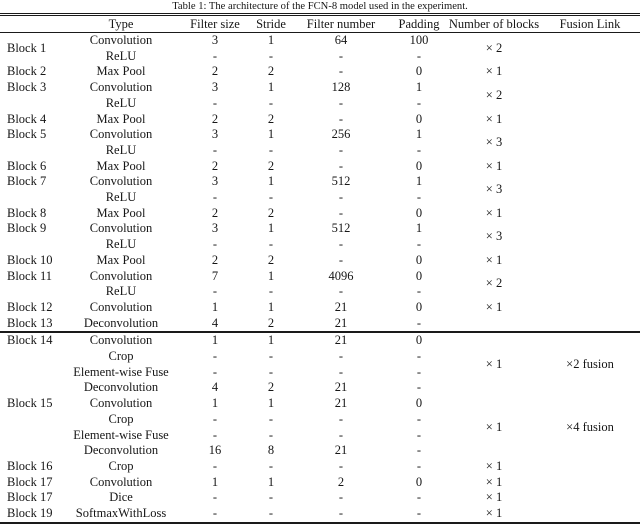 The height and width of the screenshot is (525, 640). Describe the element at coordinates (30, 275) in the screenshot. I see `block-label: Block 11` at that location.